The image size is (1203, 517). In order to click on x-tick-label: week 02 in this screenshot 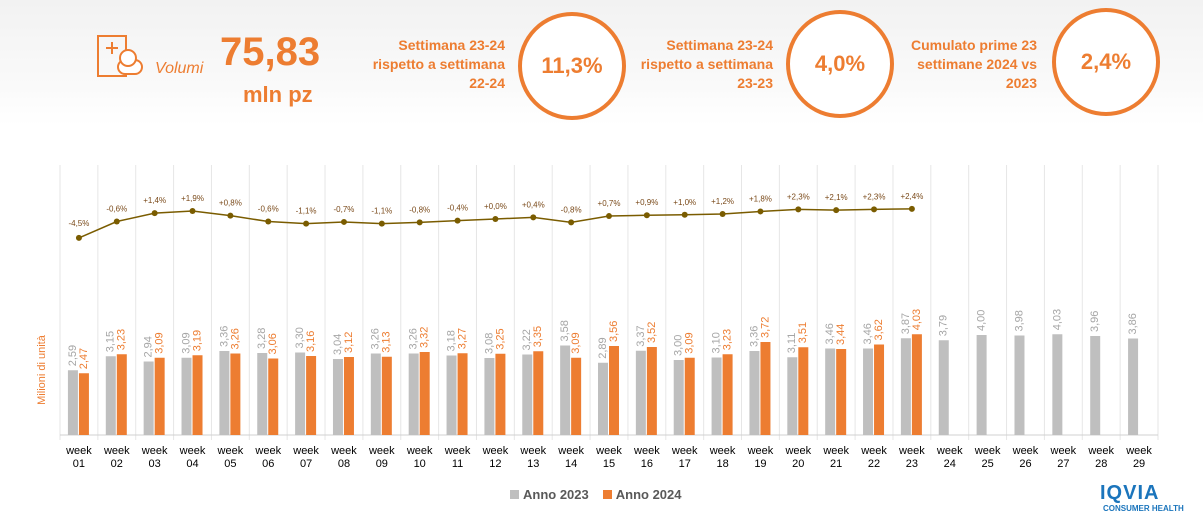, I will do `click(116, 457)`.